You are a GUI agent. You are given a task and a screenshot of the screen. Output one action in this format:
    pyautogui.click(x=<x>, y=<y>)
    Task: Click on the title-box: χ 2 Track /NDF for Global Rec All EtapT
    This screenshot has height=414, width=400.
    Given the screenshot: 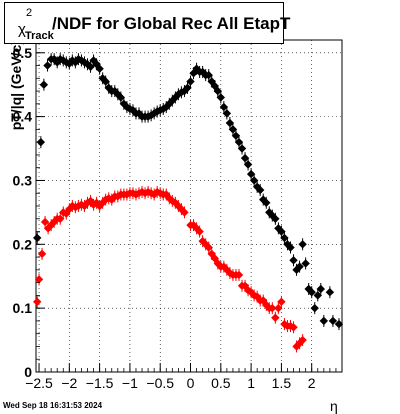 What is the action you would take?
    pyautogui.click(x=147, y=23)
    